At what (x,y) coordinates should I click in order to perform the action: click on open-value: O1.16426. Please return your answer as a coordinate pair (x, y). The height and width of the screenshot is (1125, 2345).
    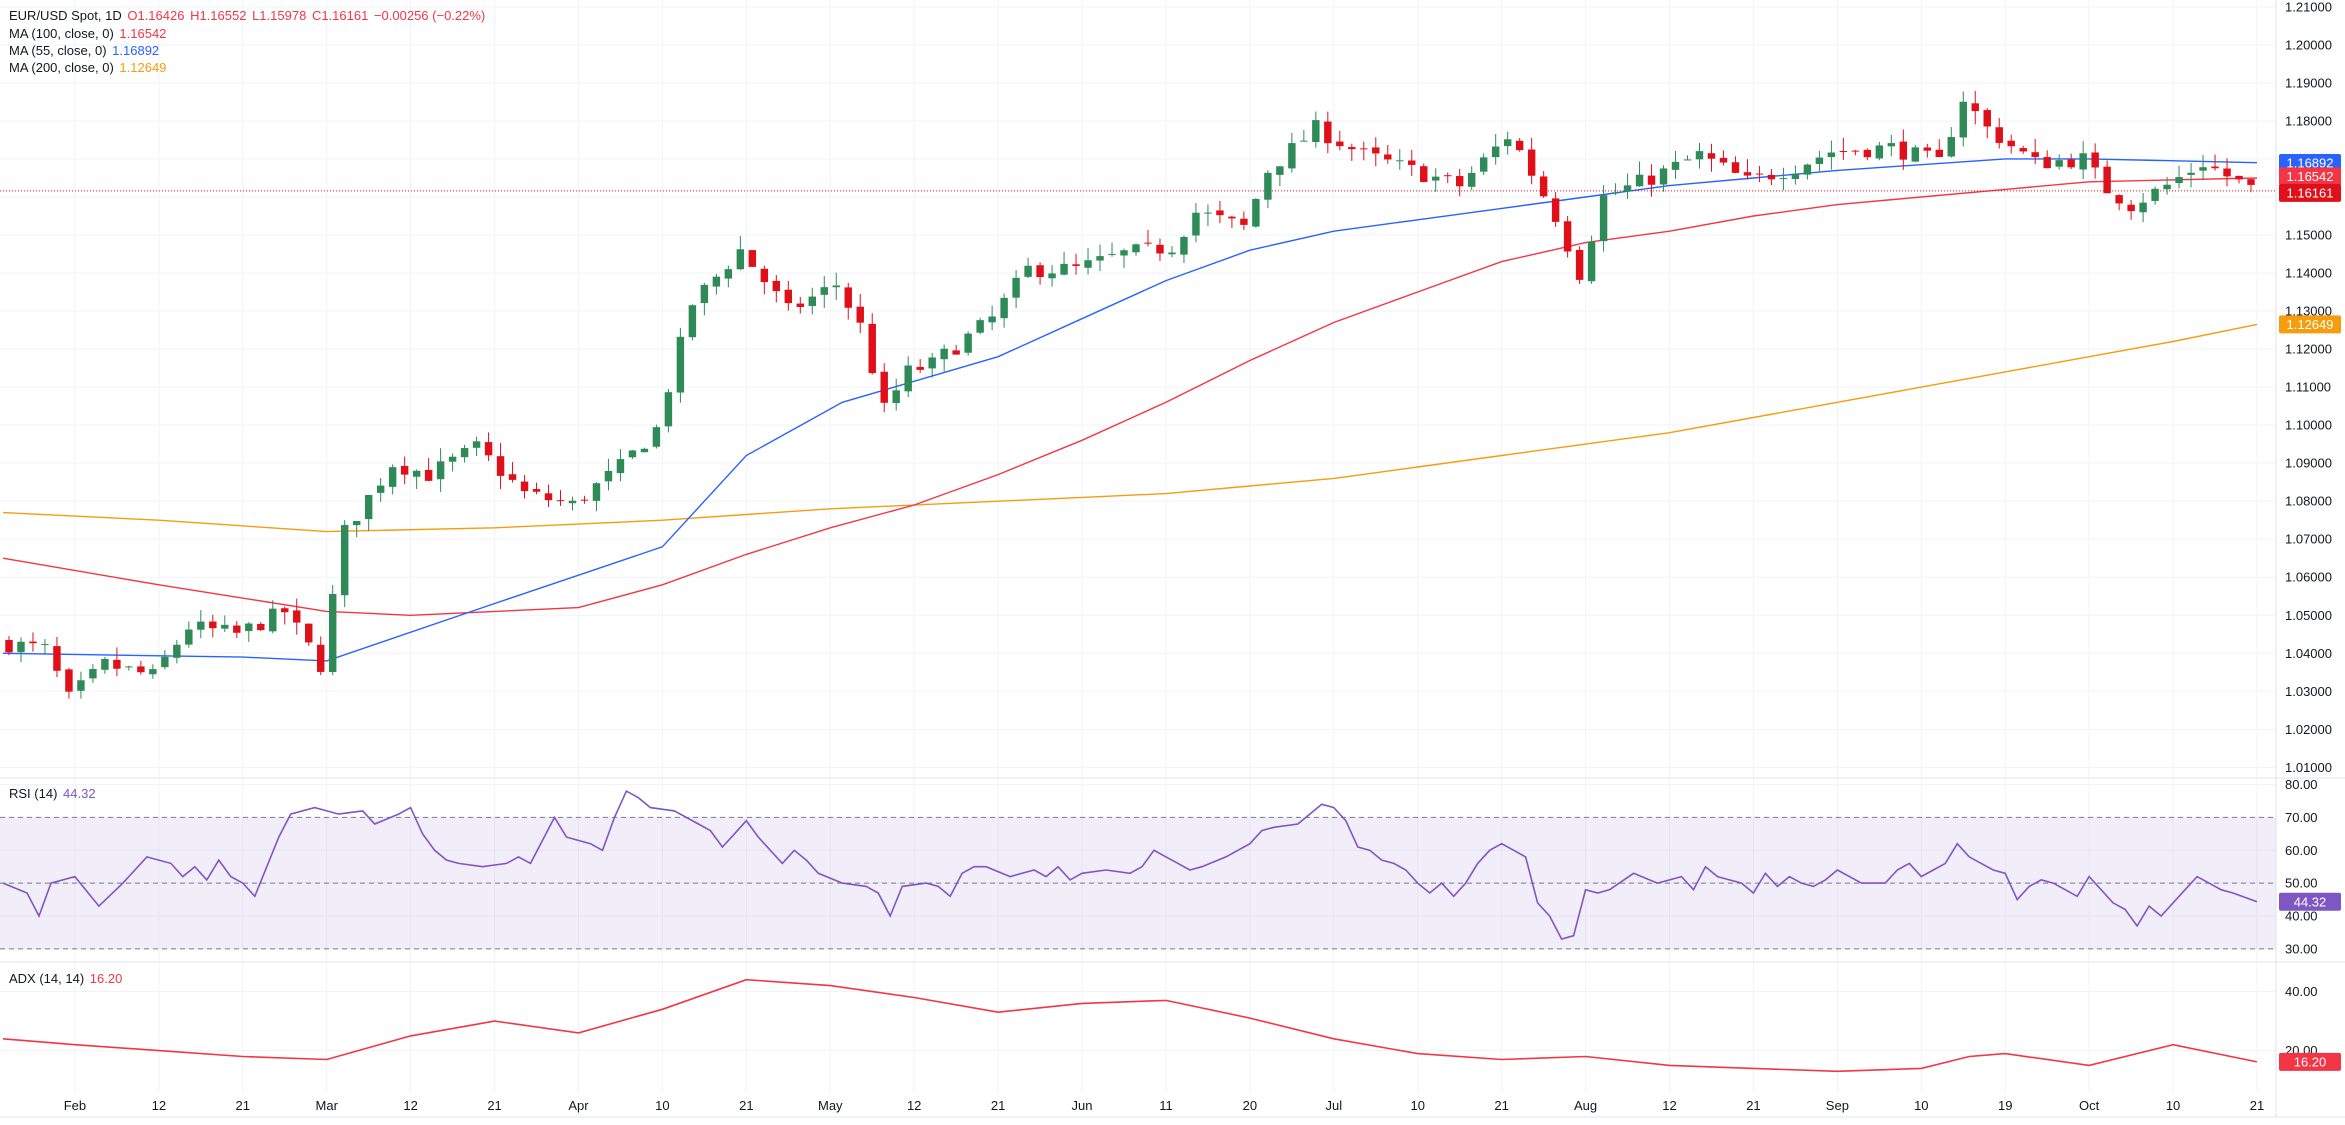
    Looking at the image, I should click on (156, 15).